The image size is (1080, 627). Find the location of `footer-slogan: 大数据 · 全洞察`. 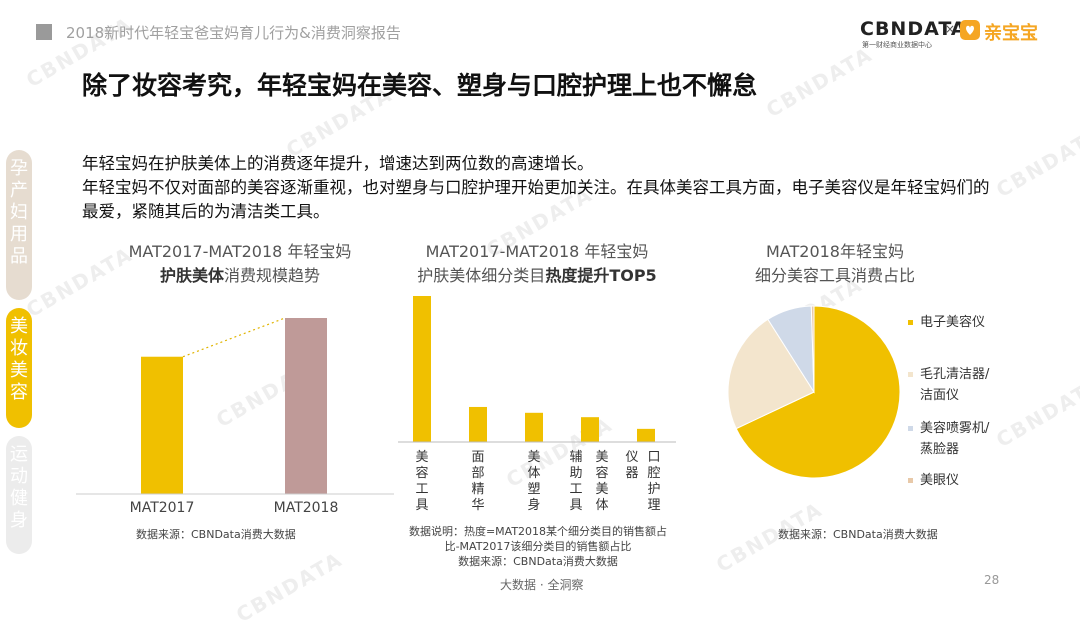

footer-slogan: 大数据 · 全洞察 is located at coordinates (542, 585).